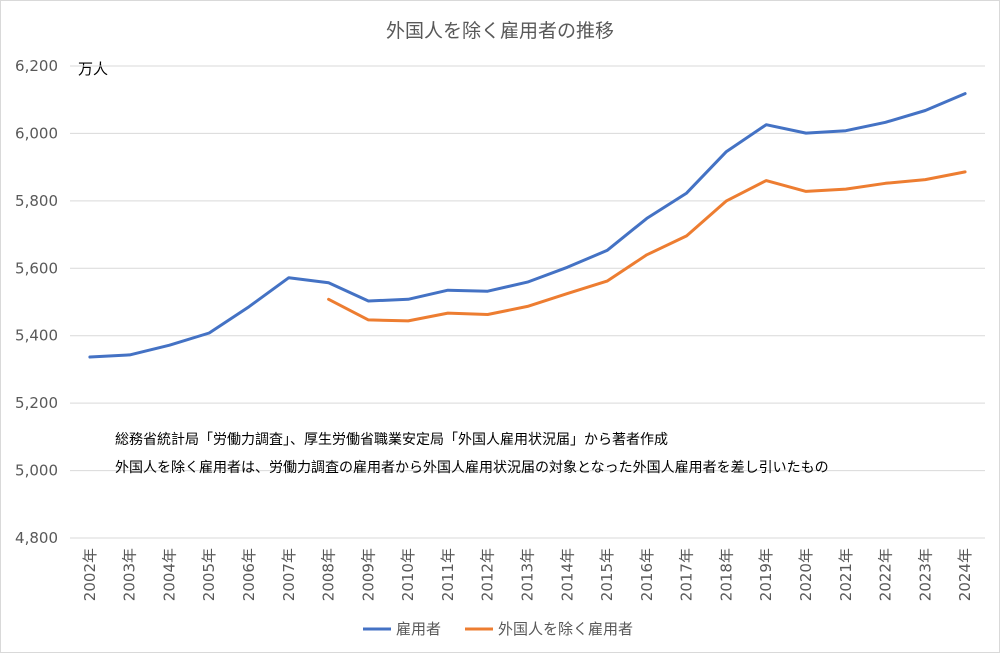 Image resolution: width=1000 pixels, height=653 pixels. What do you see at coordinates (36, 538) in the screenshot?
I see `y-tick-label: 4,800` at bounding box center [36, 538].